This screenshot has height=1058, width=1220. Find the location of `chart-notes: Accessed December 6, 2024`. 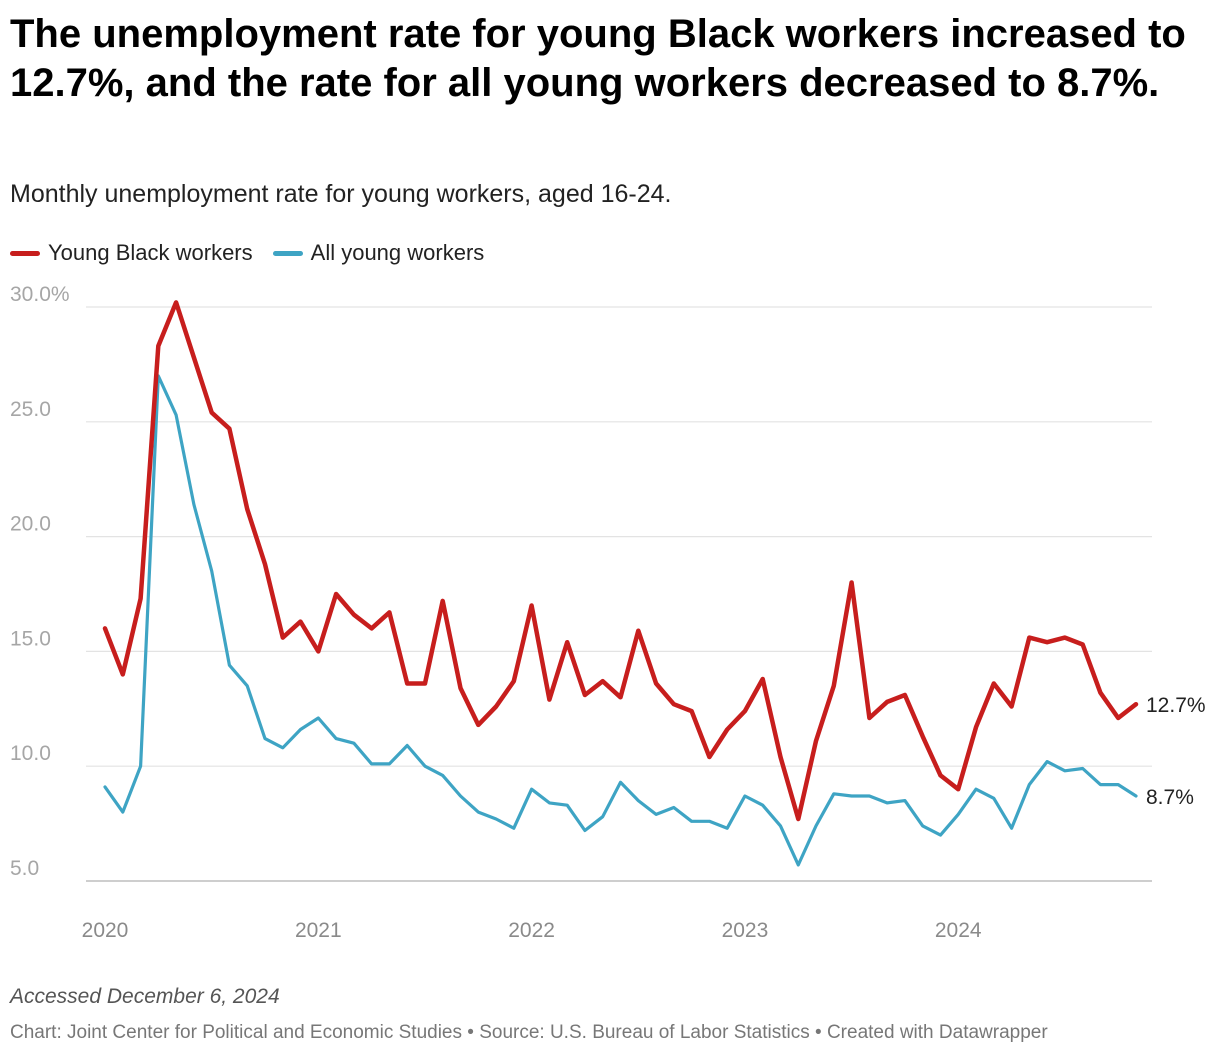

chart-notes: Accessed December 6, 2024 is located at coordinates (145, 996).